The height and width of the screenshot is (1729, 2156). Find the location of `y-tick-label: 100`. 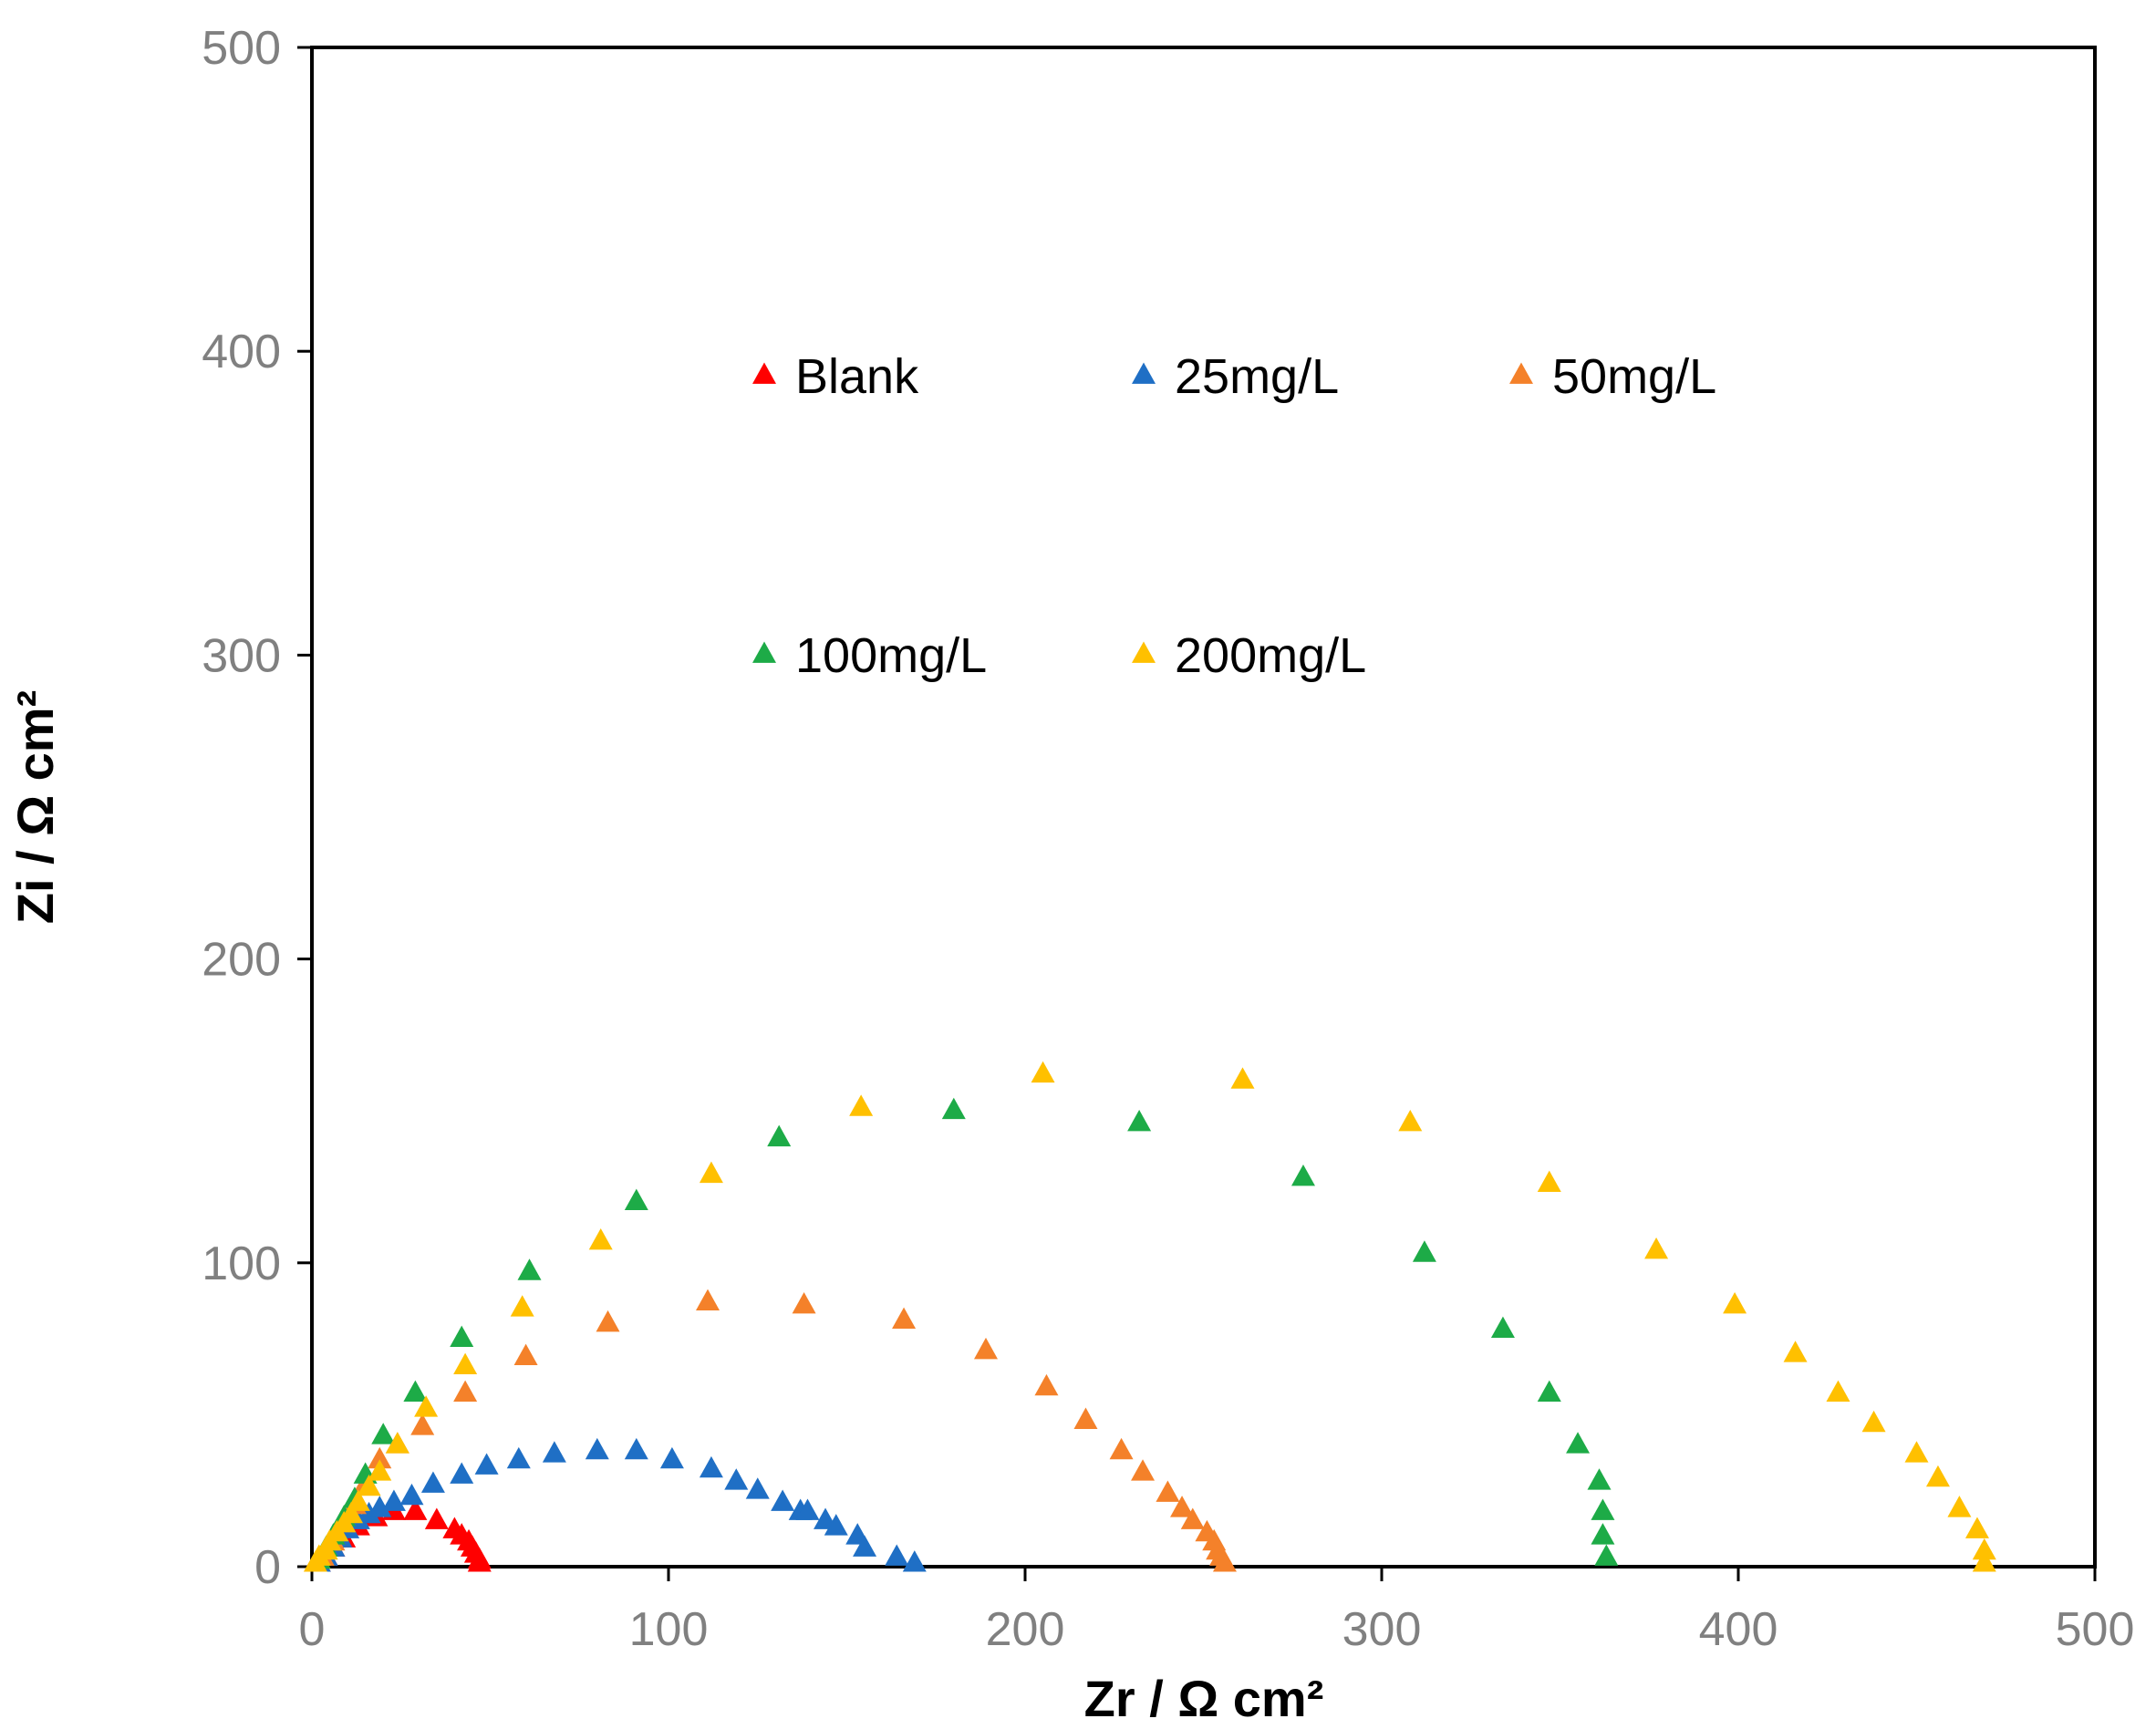

y-tick-label: 100 is located at coordinates (241, 1264).